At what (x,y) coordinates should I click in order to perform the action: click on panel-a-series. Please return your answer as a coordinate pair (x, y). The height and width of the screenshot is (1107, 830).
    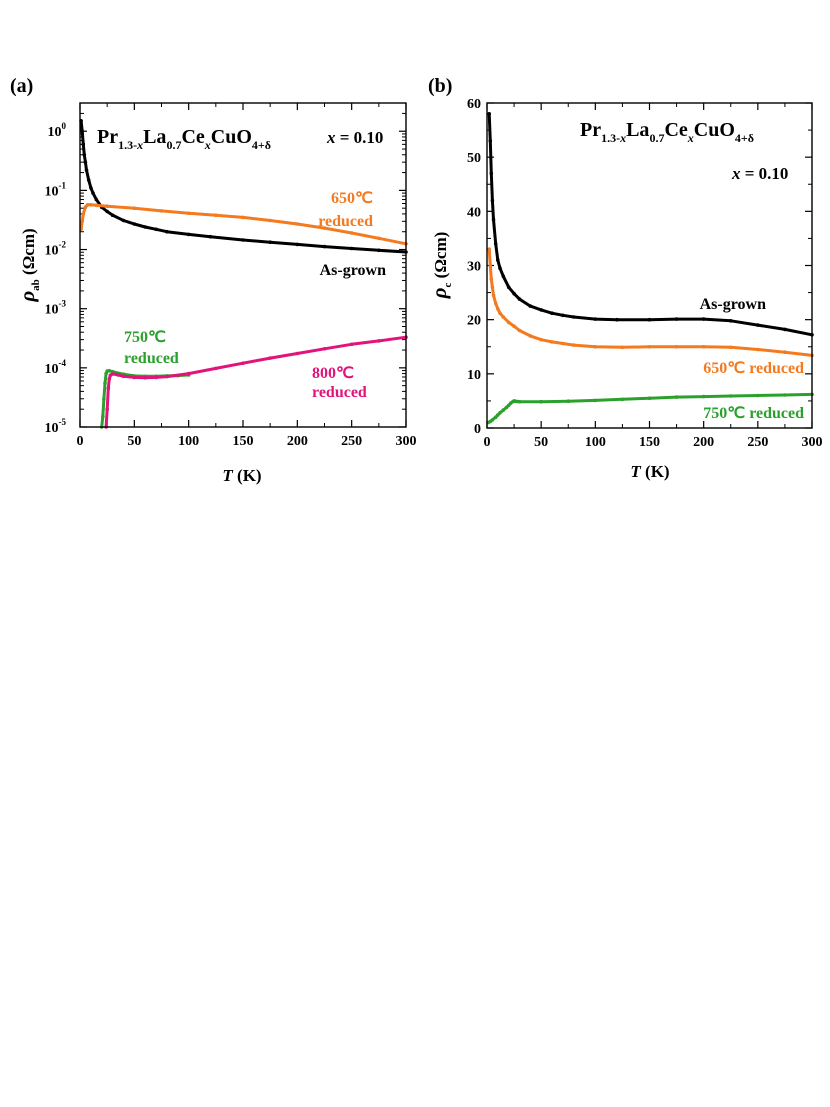
    Looking at the image, I should click on (243, 274).